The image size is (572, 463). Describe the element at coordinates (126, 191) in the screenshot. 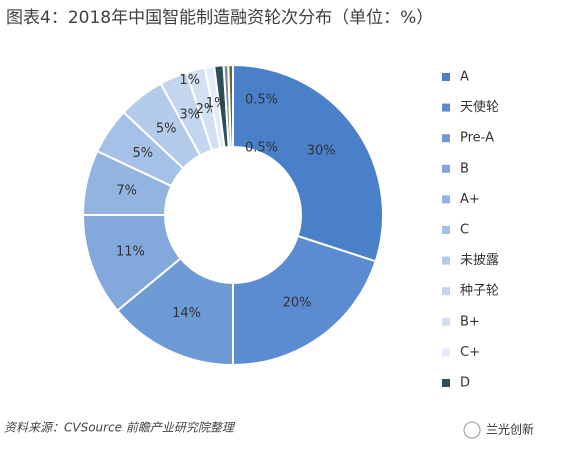

I see `data-label: 7%` at that location.